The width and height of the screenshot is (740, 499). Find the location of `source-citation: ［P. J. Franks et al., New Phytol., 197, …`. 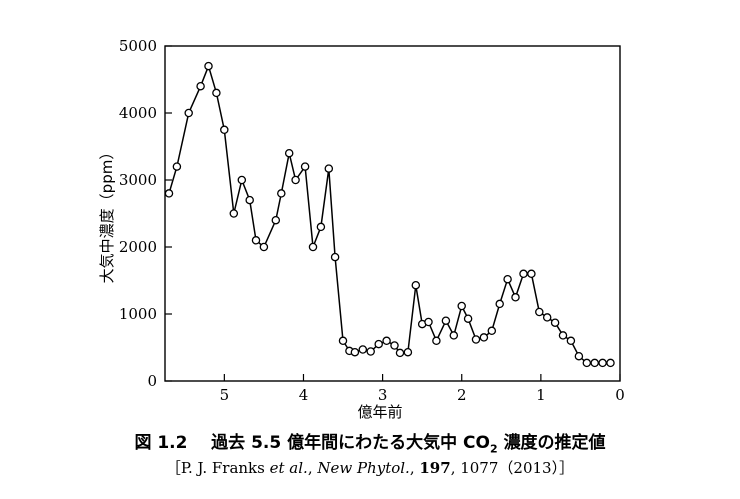

source-citation: ［P. J. Franks et al., New Phytol., 197, … is located at coordinates (370, 467).